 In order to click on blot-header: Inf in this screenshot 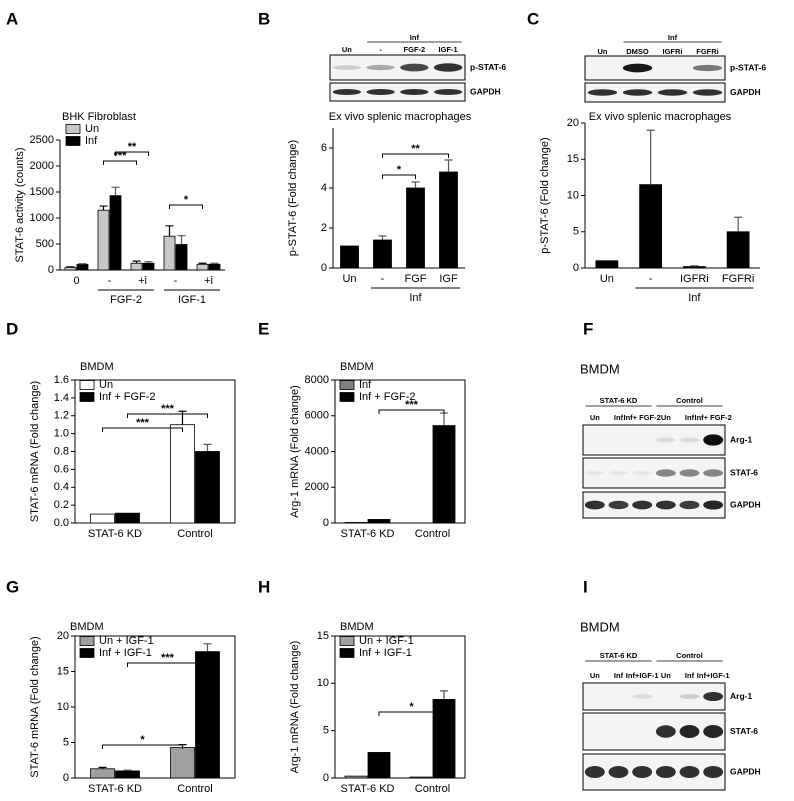, I will do `click(415, 37)`.